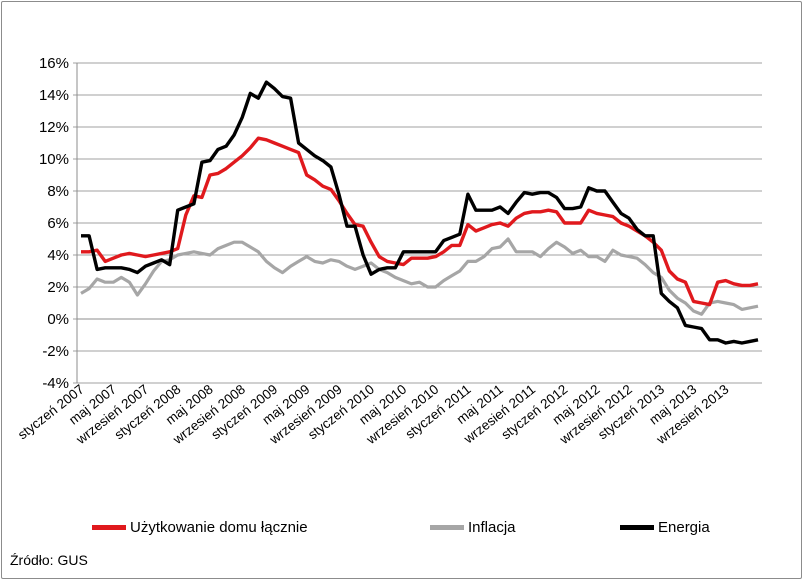 The width and height of the screenshot is (805, 582). I want to click on y-tick-label: 0%, so click(58, 319).